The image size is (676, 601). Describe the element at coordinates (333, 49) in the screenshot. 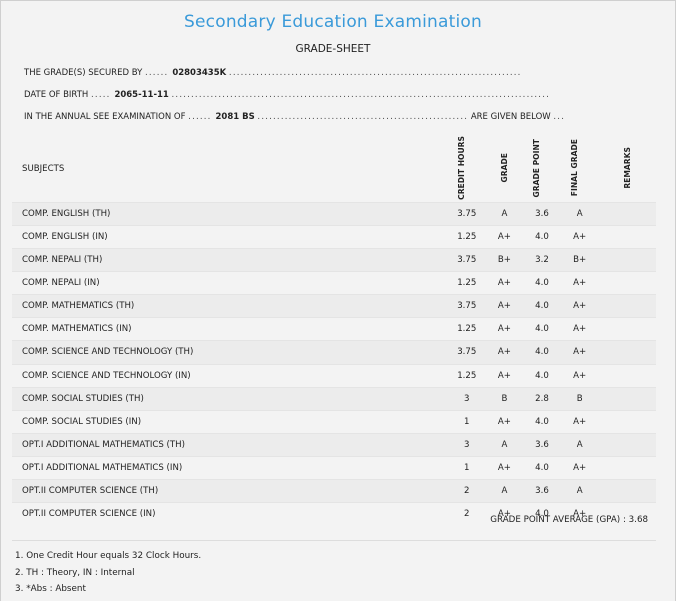

I see `page-subtitle: GRADE-SHEET` at that location.